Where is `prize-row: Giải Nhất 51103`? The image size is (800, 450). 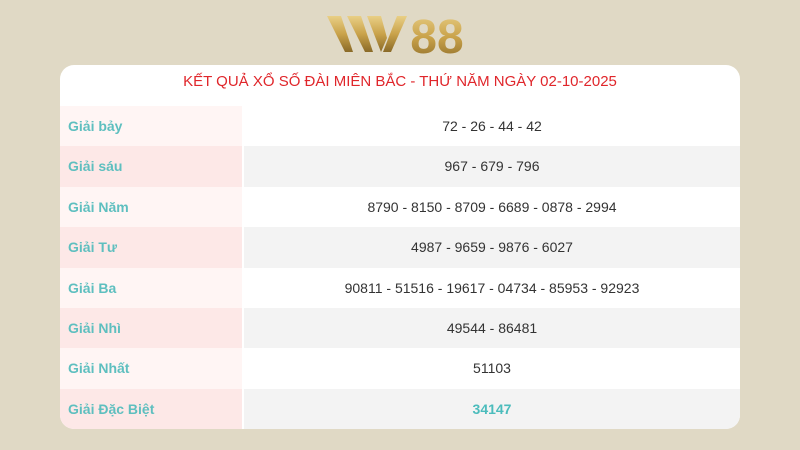 prize-row: Giải Nhất 51103 is located at coordinates (400, 368).